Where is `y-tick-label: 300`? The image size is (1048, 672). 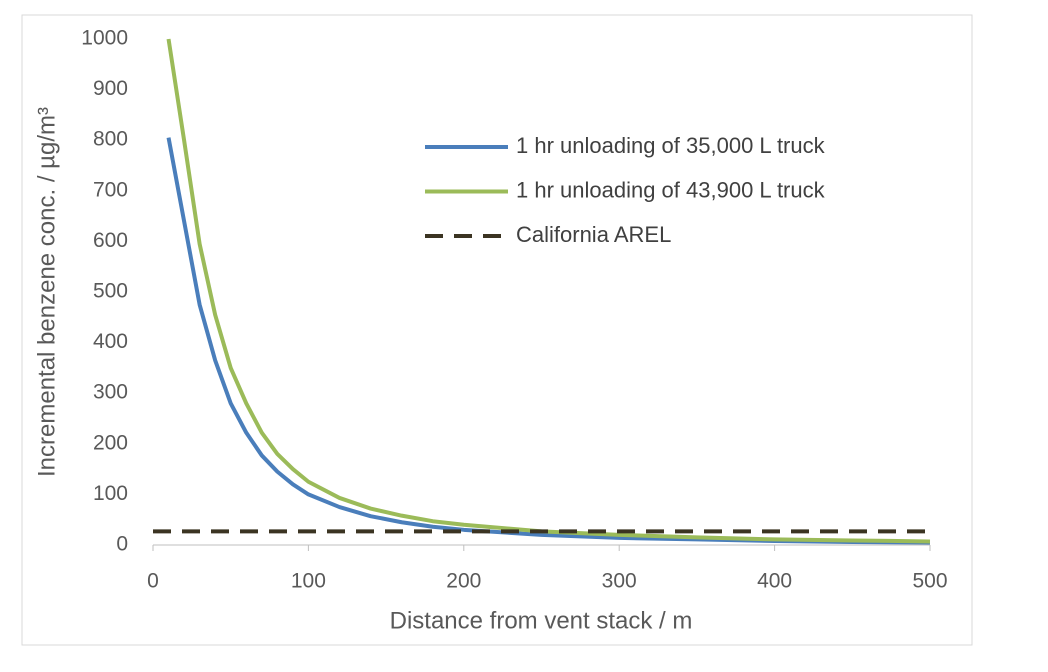
y-tick-label: 300 is located at coordinates (110, 392).